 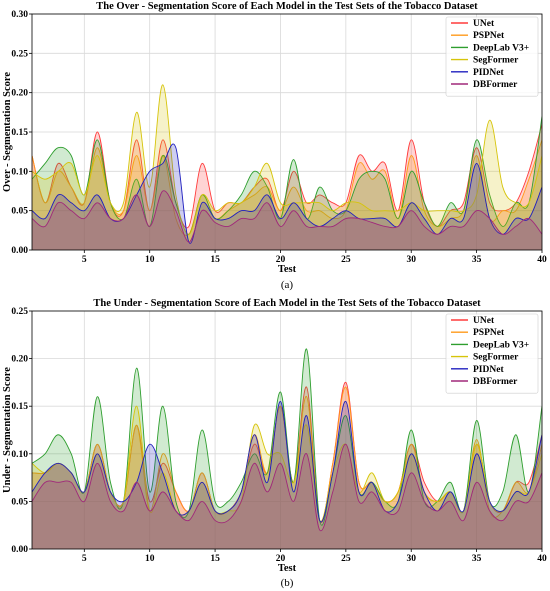 I want to click on area-dbformer, so click(x=287, y=220).